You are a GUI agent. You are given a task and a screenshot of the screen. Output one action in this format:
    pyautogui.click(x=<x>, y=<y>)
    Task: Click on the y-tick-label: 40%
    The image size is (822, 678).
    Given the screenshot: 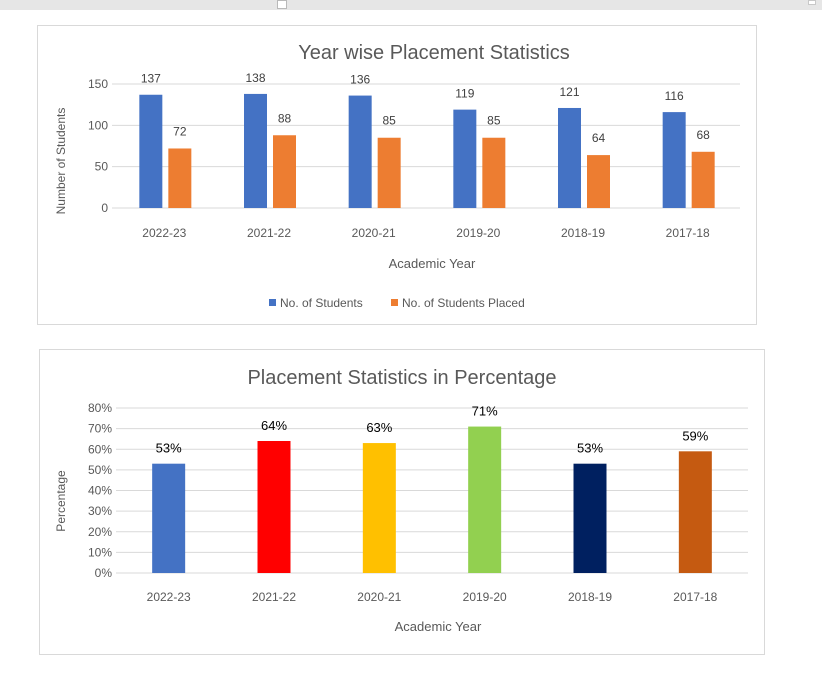 What is the action you would take?
    pyautogui.click(x=100, y=491)
    